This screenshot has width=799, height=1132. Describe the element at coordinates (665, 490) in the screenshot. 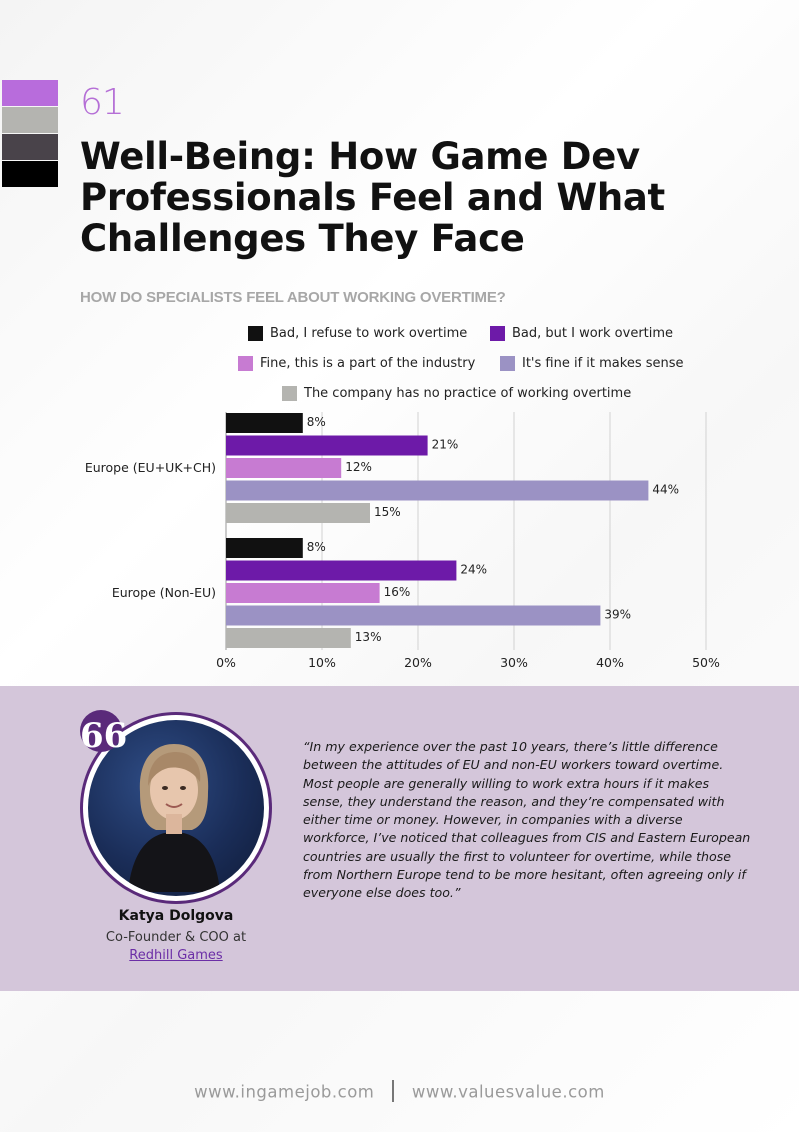

I see `bar-value-label: 44%` at that location.